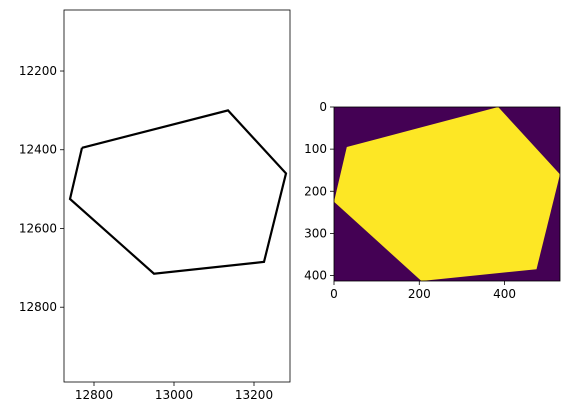  I want to click on y-tick-label: 0, so click(323, 107).